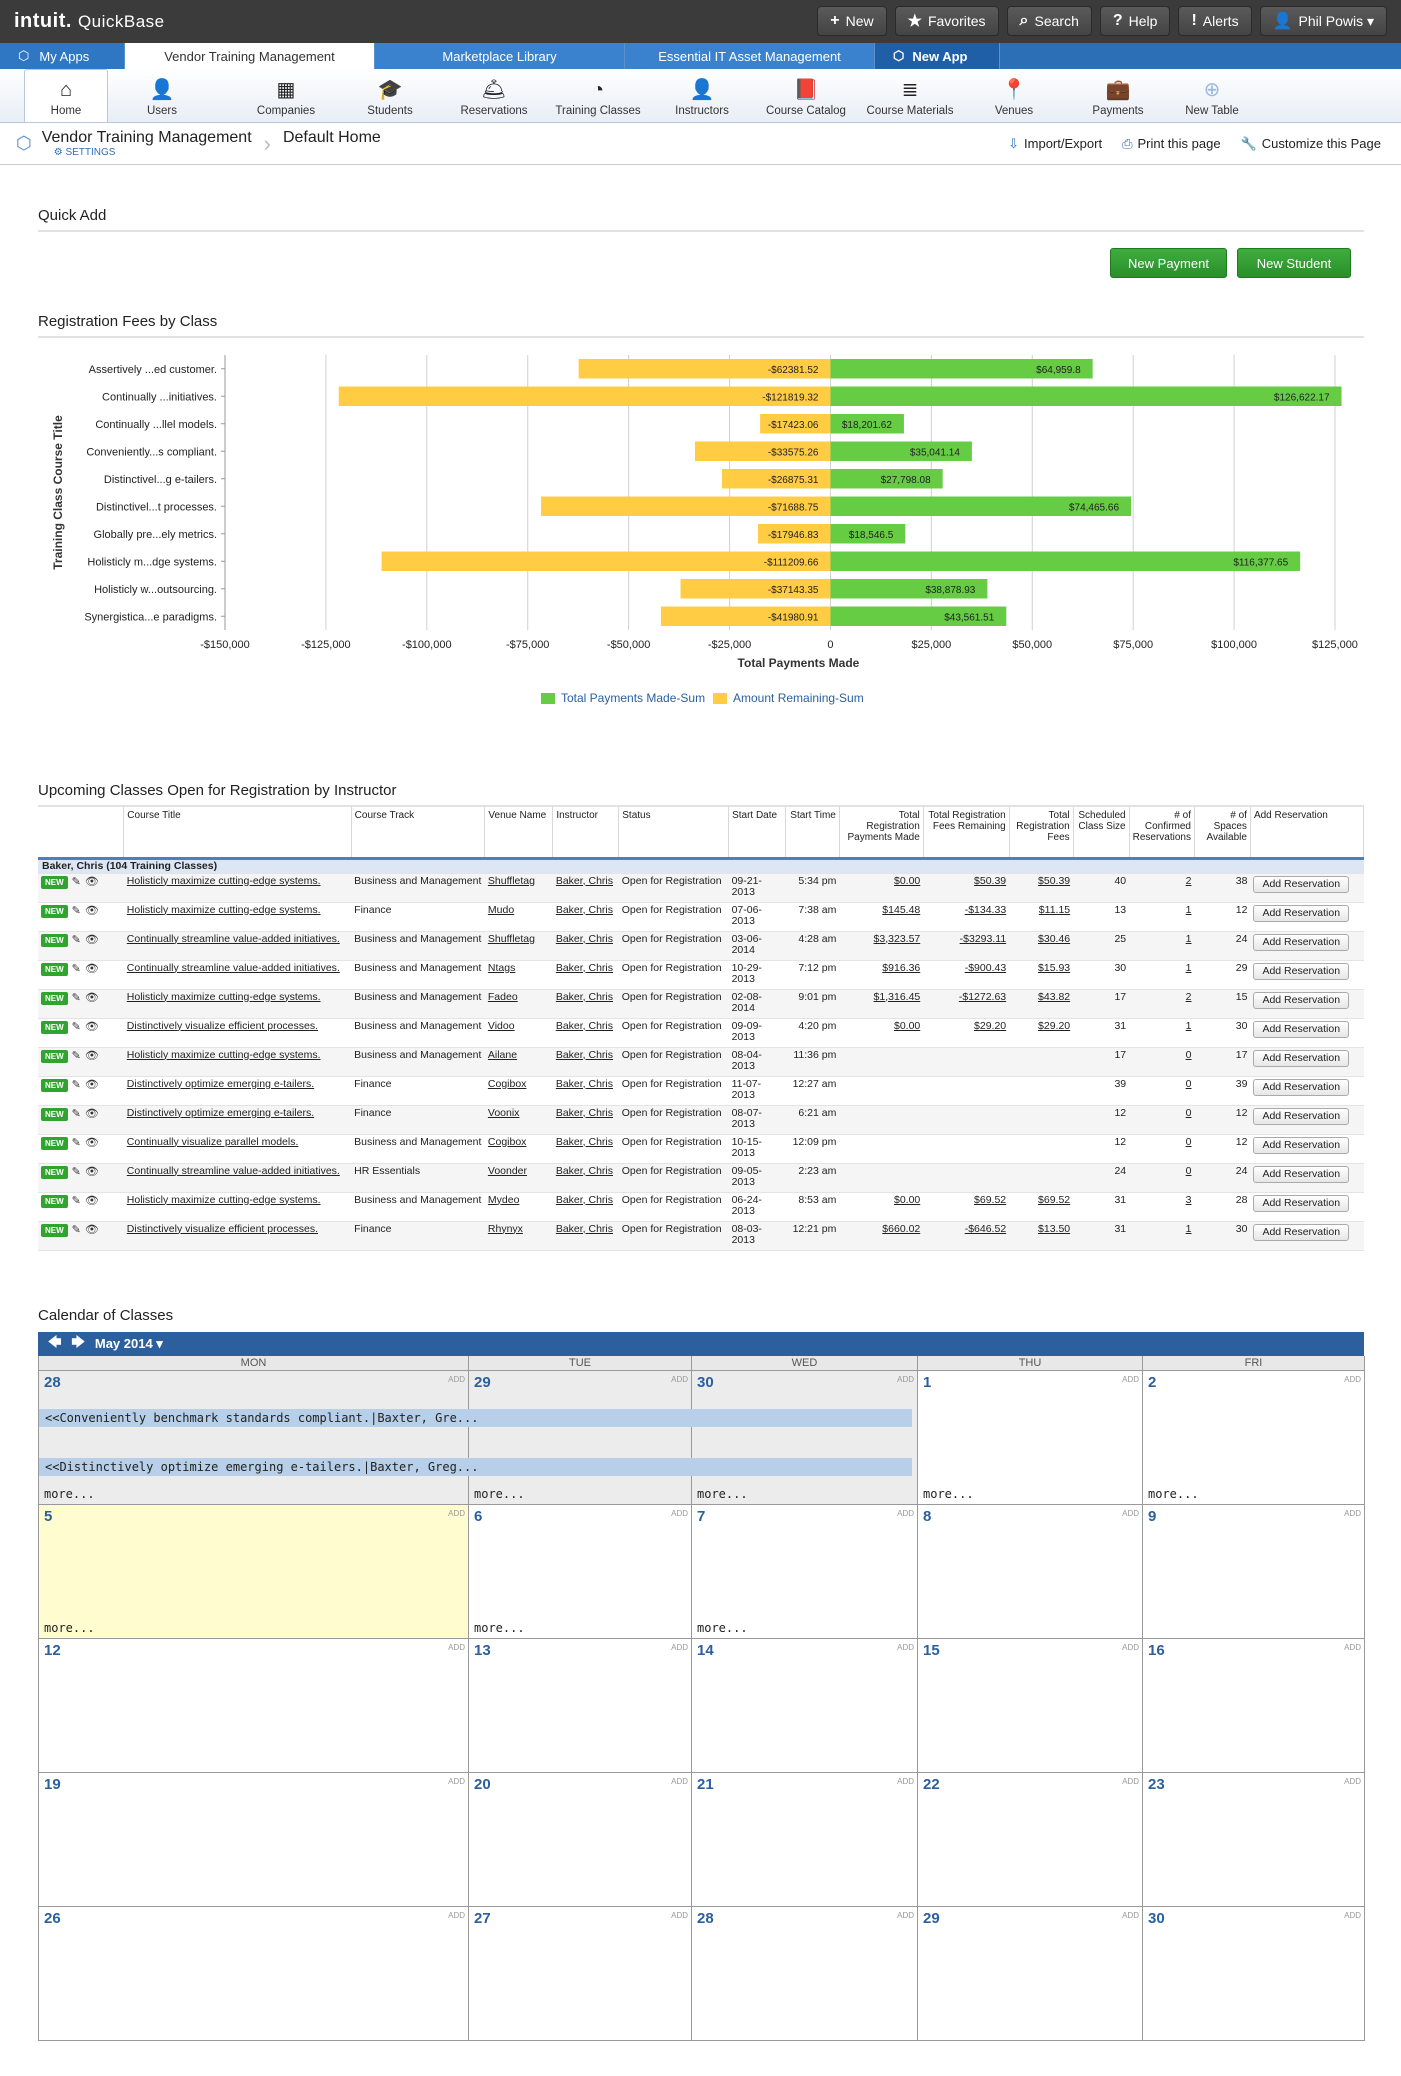 This screenshot has width=1401, height=2076. What do you see at coordinates (1323, 21) in the screenshot?
I see `topnav-phil-powis: 👤 Phil Powis ▾` at bounding box center [1323, 21].